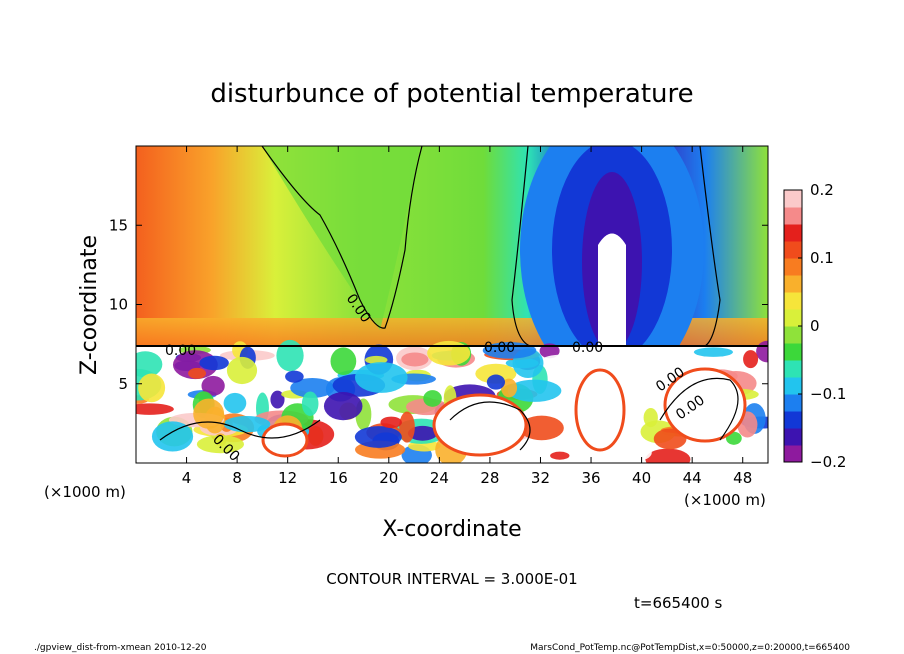 This screenshot has height=654, width=904. I want to click on colorbar-tick-label: 0.1, so click(822, 258).